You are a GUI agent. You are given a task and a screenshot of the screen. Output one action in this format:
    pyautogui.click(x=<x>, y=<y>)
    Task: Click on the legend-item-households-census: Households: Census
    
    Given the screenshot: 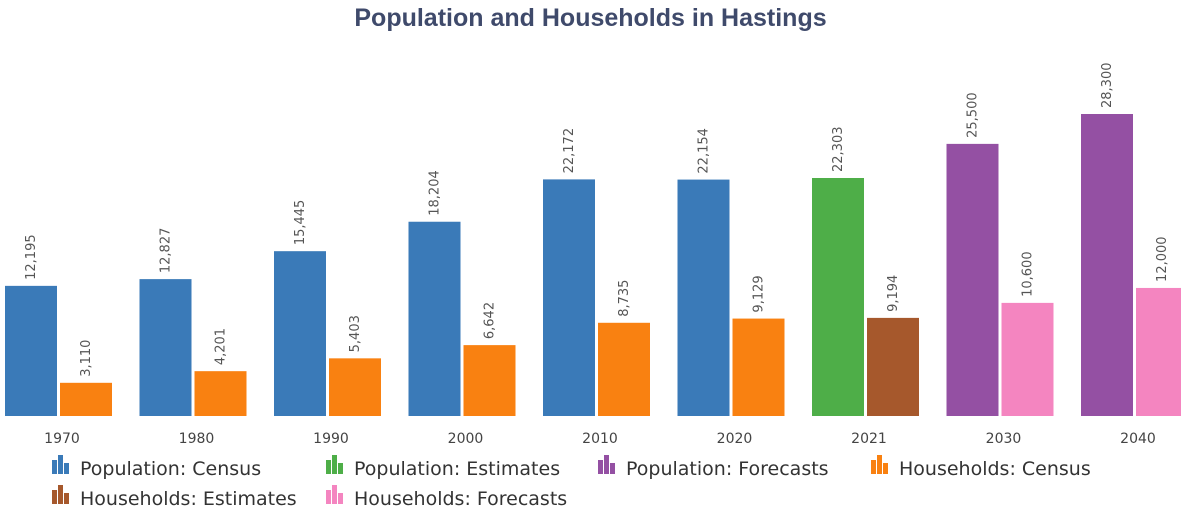 What is the action you would take?
    pyautogui.click(x=981, y=467)
    